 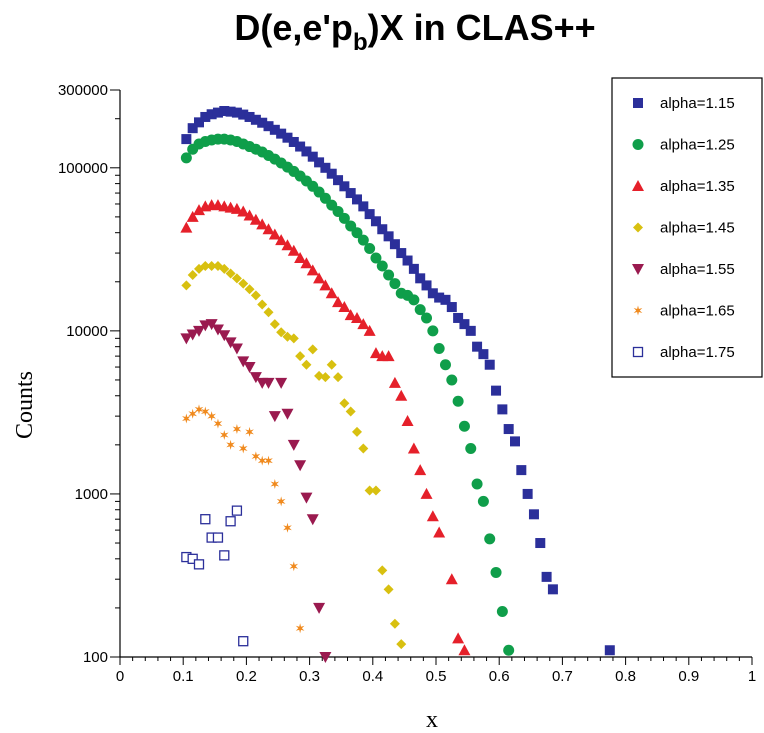 What do you see at coordinates (87, 331) in the screenshot?
I see `y-tick-label: 10000` at bounding box center [87, 331].